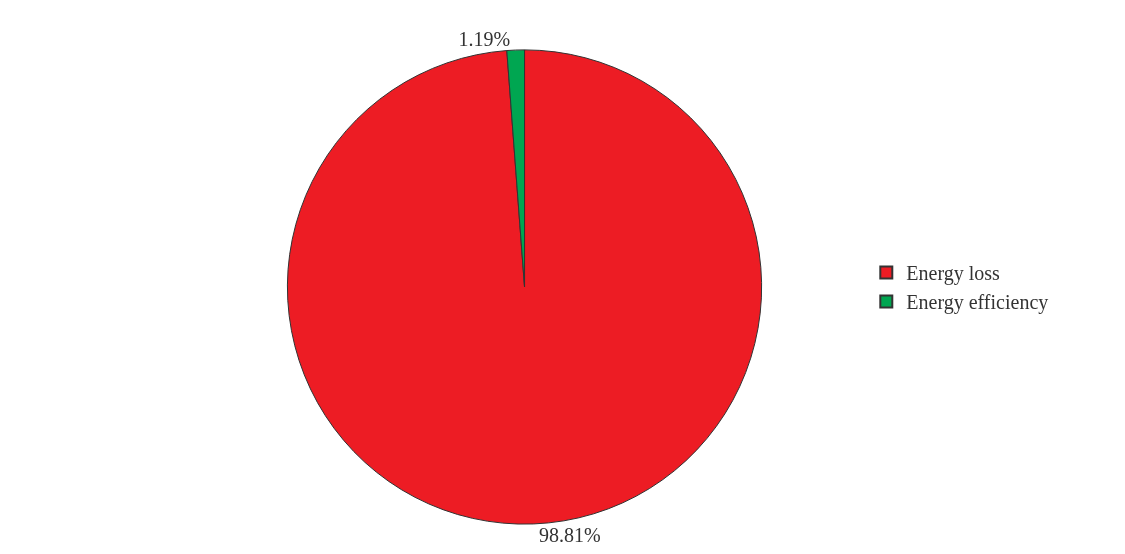  Describe the element at coordinates (977, 303) in the screenshot. I see `legend-label: Energy efficiency` at that location.